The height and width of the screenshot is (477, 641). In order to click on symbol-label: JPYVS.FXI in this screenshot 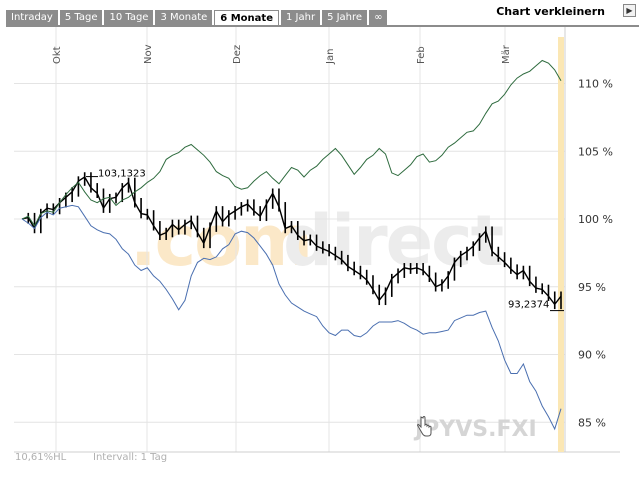, I will do `click(476, 429)`.